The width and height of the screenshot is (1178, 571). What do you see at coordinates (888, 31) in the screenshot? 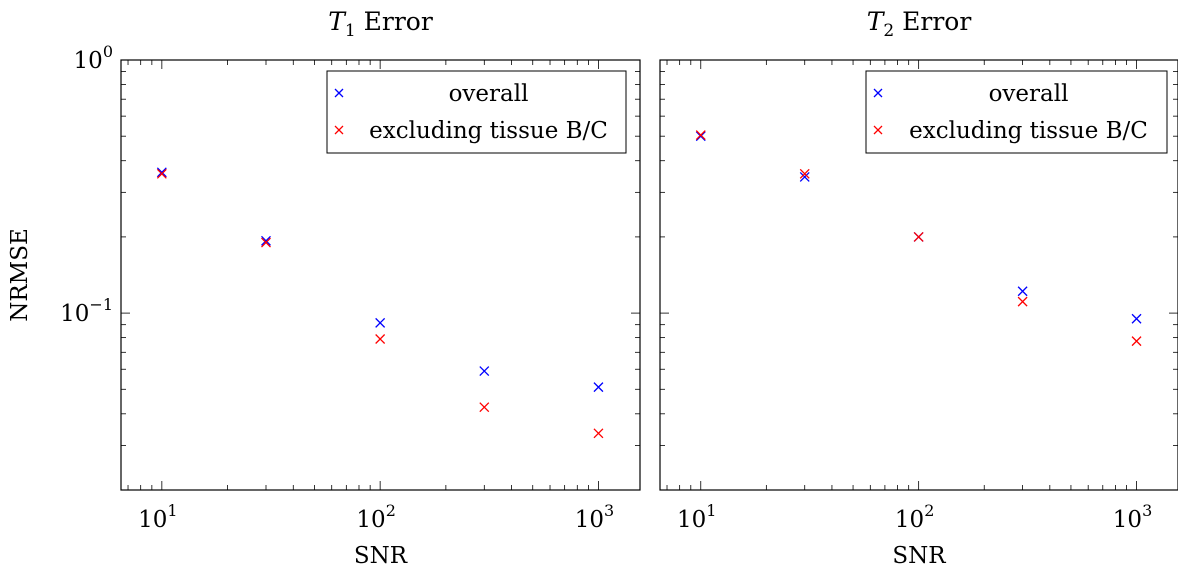
I see `title-subscript: 2` at bounding box center [888, 31].